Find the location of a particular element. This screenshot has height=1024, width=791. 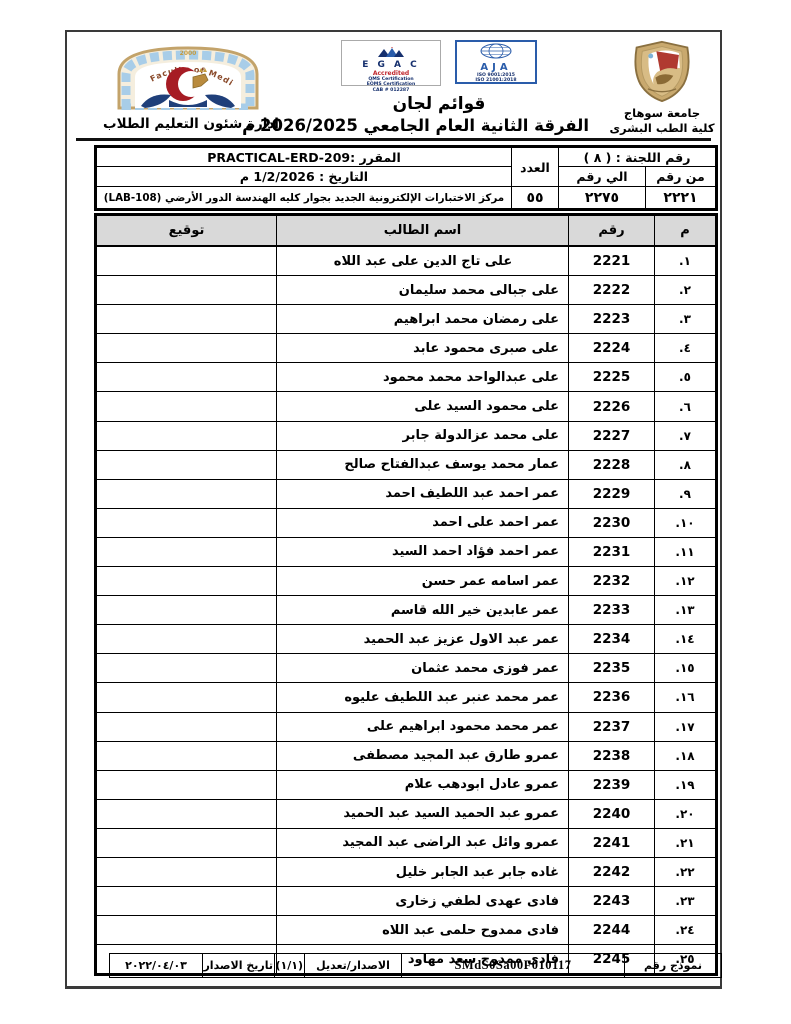

row-seat-number: 2236 is located at coordinates (611, 697).